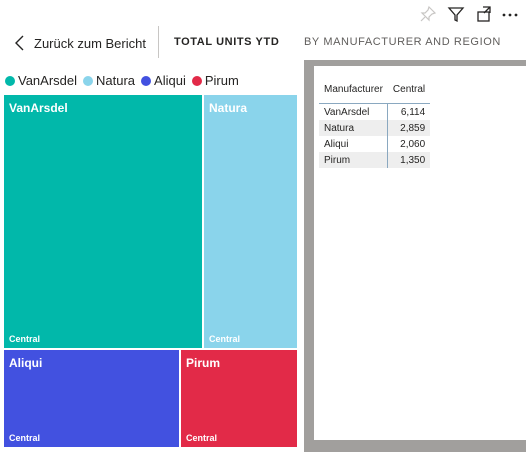  Describe the element at coordinates (409, 111) in the screenshot. I see `table-cell-value: 6,114` at that location.